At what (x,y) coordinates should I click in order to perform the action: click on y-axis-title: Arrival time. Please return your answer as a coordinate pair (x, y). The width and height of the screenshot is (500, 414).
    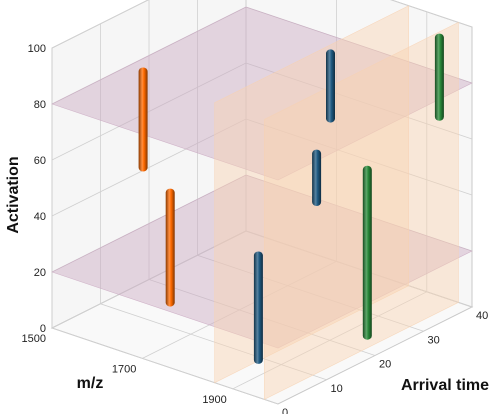
    Looking at the image, I should click on (445, 385).